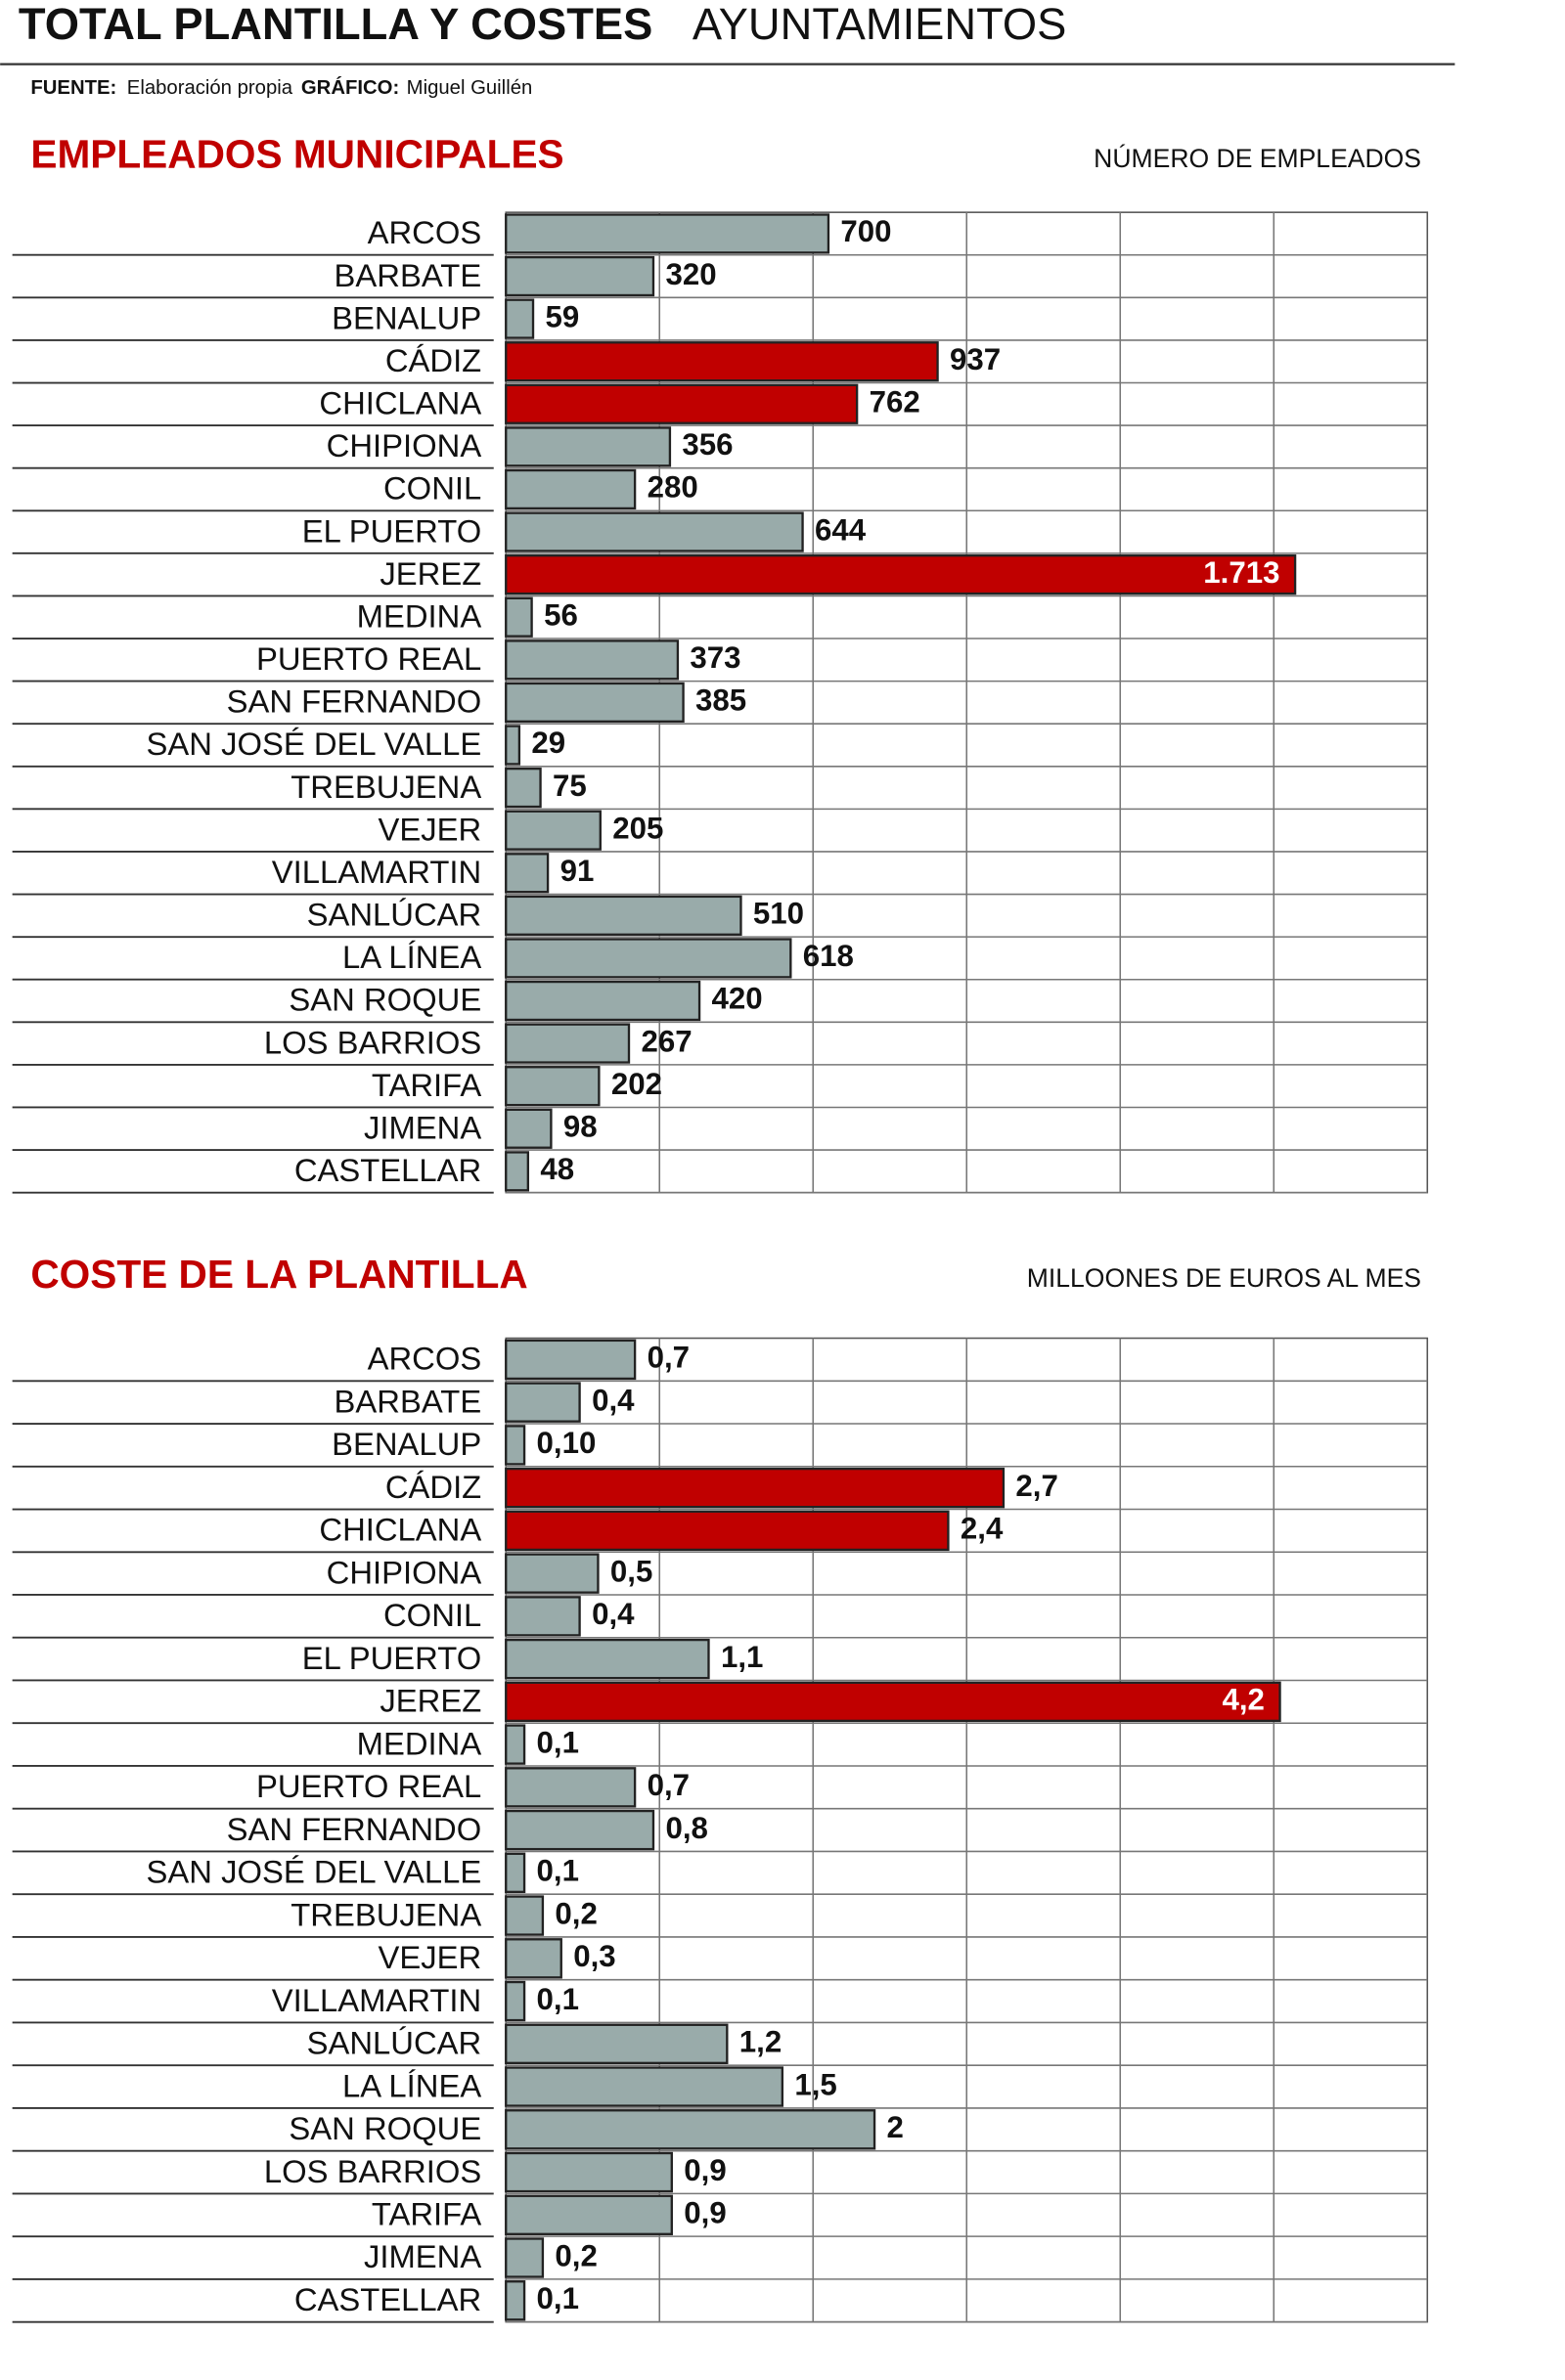  I want to click on value-label: 2,7, so click(1036, 1486).